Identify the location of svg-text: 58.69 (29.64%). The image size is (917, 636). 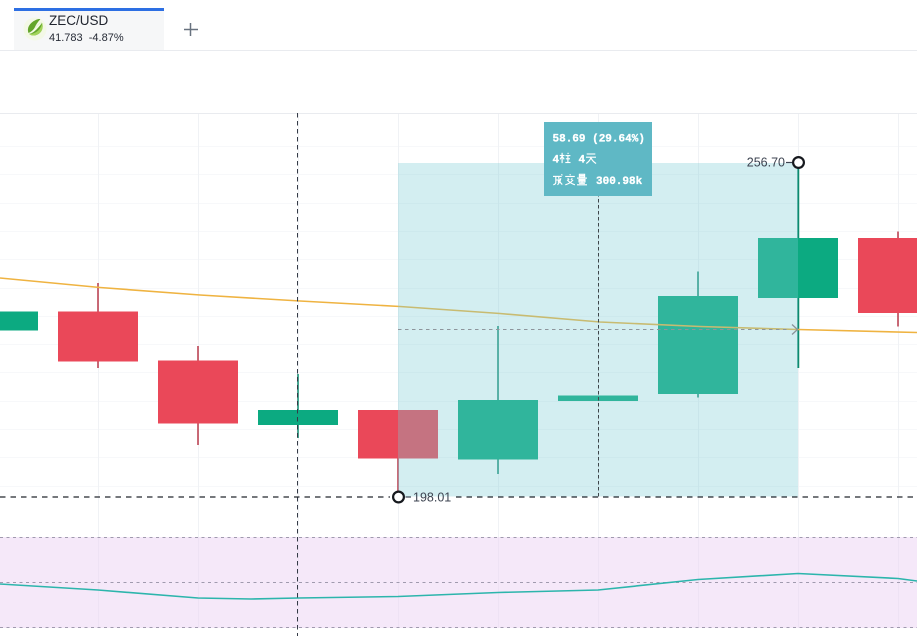
(599, 140).